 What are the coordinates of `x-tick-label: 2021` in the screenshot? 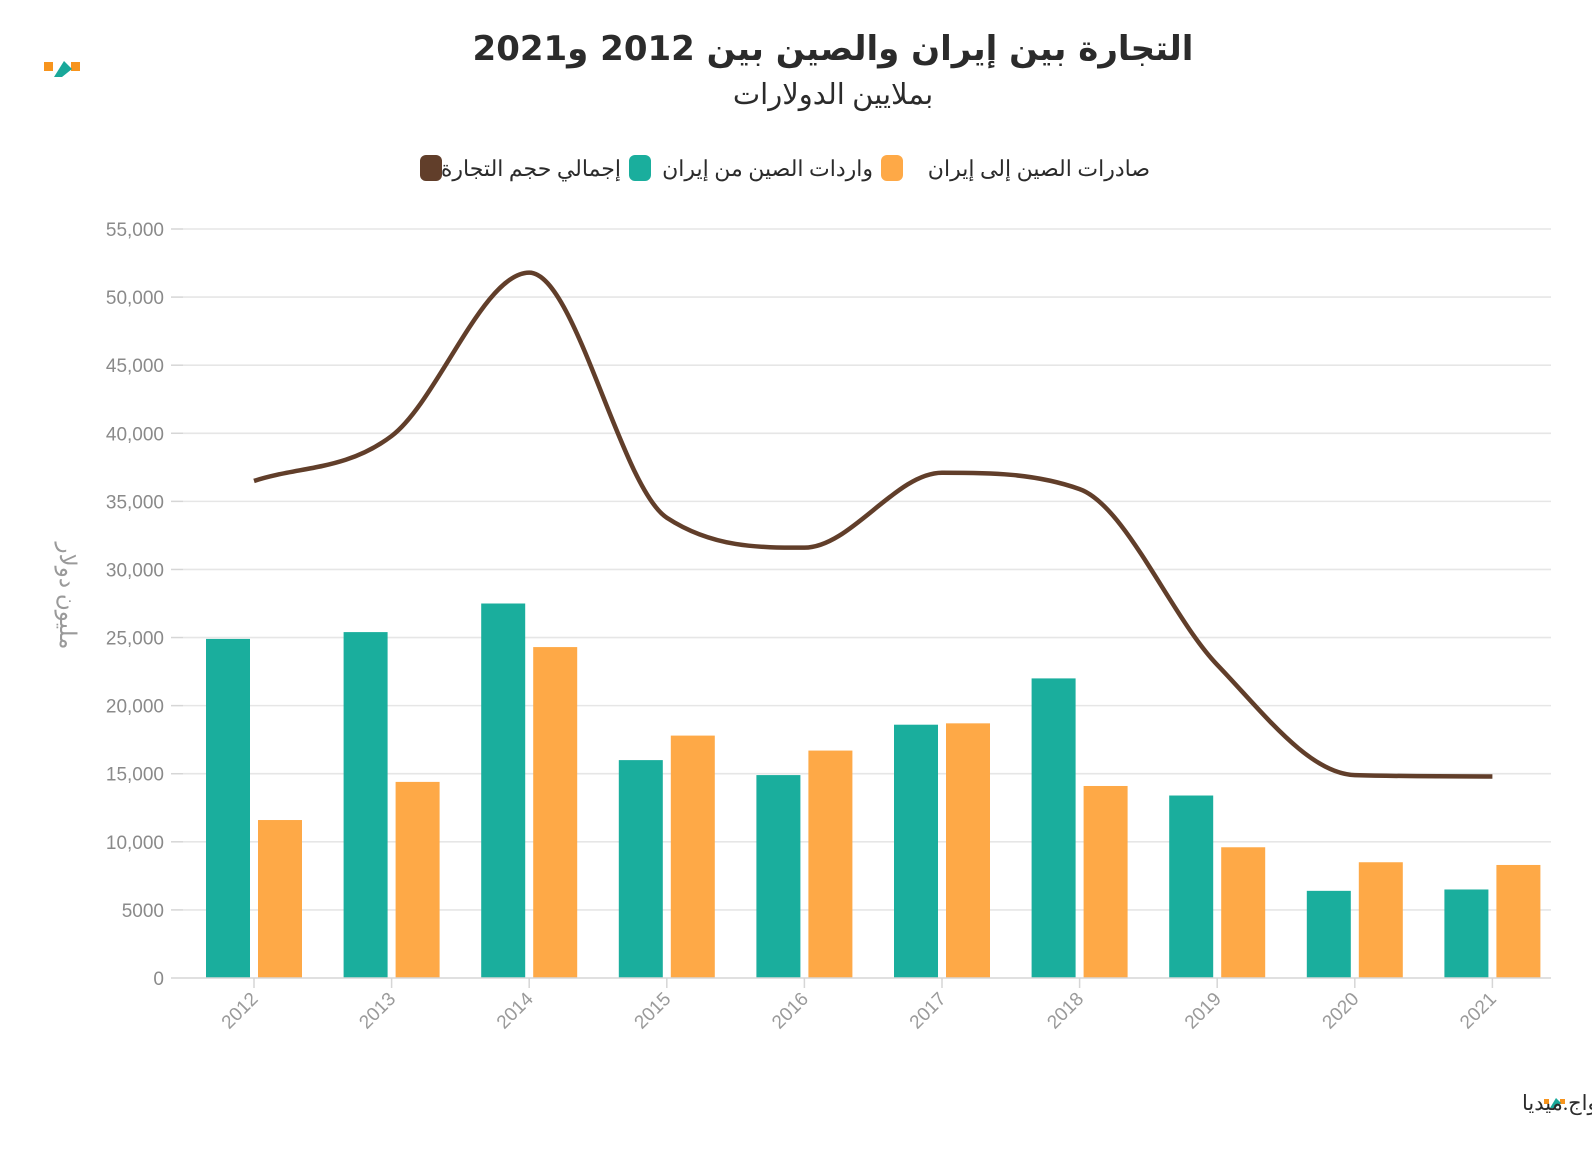 It's located at (1478, 1011).